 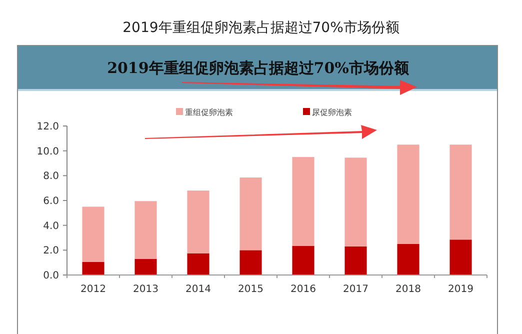 I want to click on x-tick-label: 2016, so click(x=303, y=289).